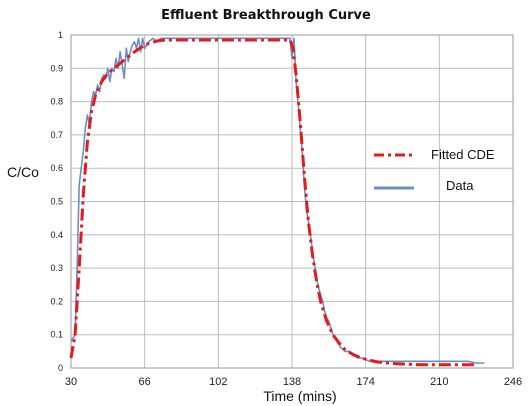 The image size is (532, 406). What do you see at coordinates (460, 185) in the screenshot?
I see `legend-label-data: Data` at bounding box center [460, 185].